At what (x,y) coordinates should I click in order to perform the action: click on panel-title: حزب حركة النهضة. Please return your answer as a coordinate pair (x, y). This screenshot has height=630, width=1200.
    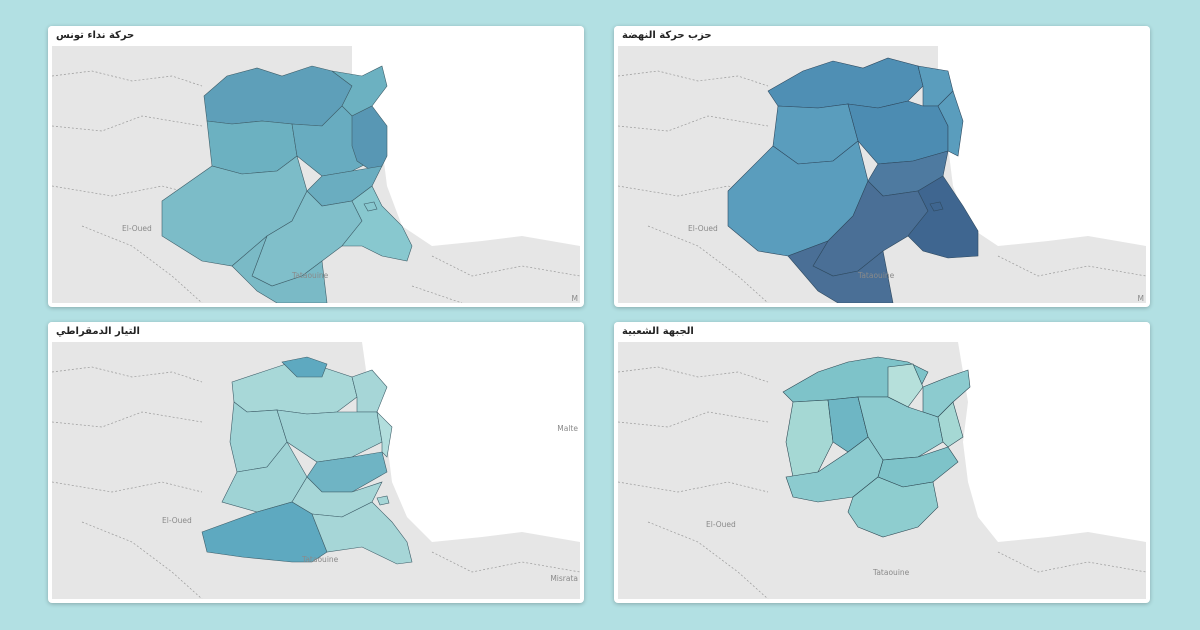
    Looking at the image, I should click on (667, 35).